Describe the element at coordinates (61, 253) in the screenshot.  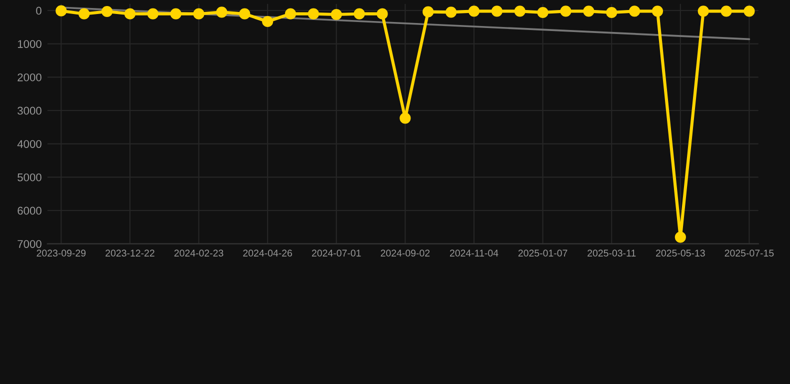
I see `x-tick-label: 2023-09-29` at that location.